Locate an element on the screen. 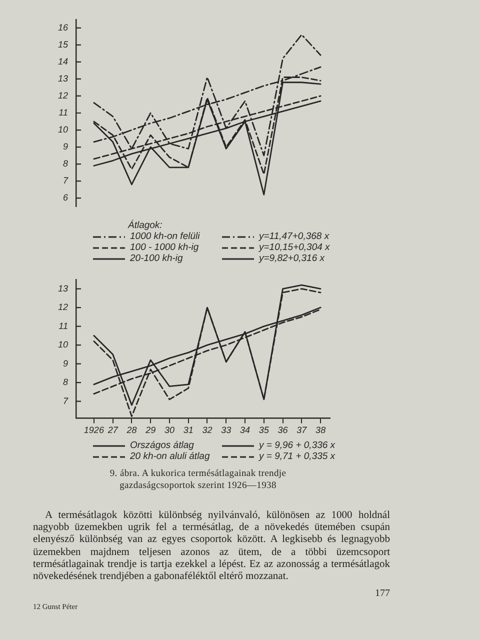  y-tick-label: 6 is located at coordinates (65, 197).